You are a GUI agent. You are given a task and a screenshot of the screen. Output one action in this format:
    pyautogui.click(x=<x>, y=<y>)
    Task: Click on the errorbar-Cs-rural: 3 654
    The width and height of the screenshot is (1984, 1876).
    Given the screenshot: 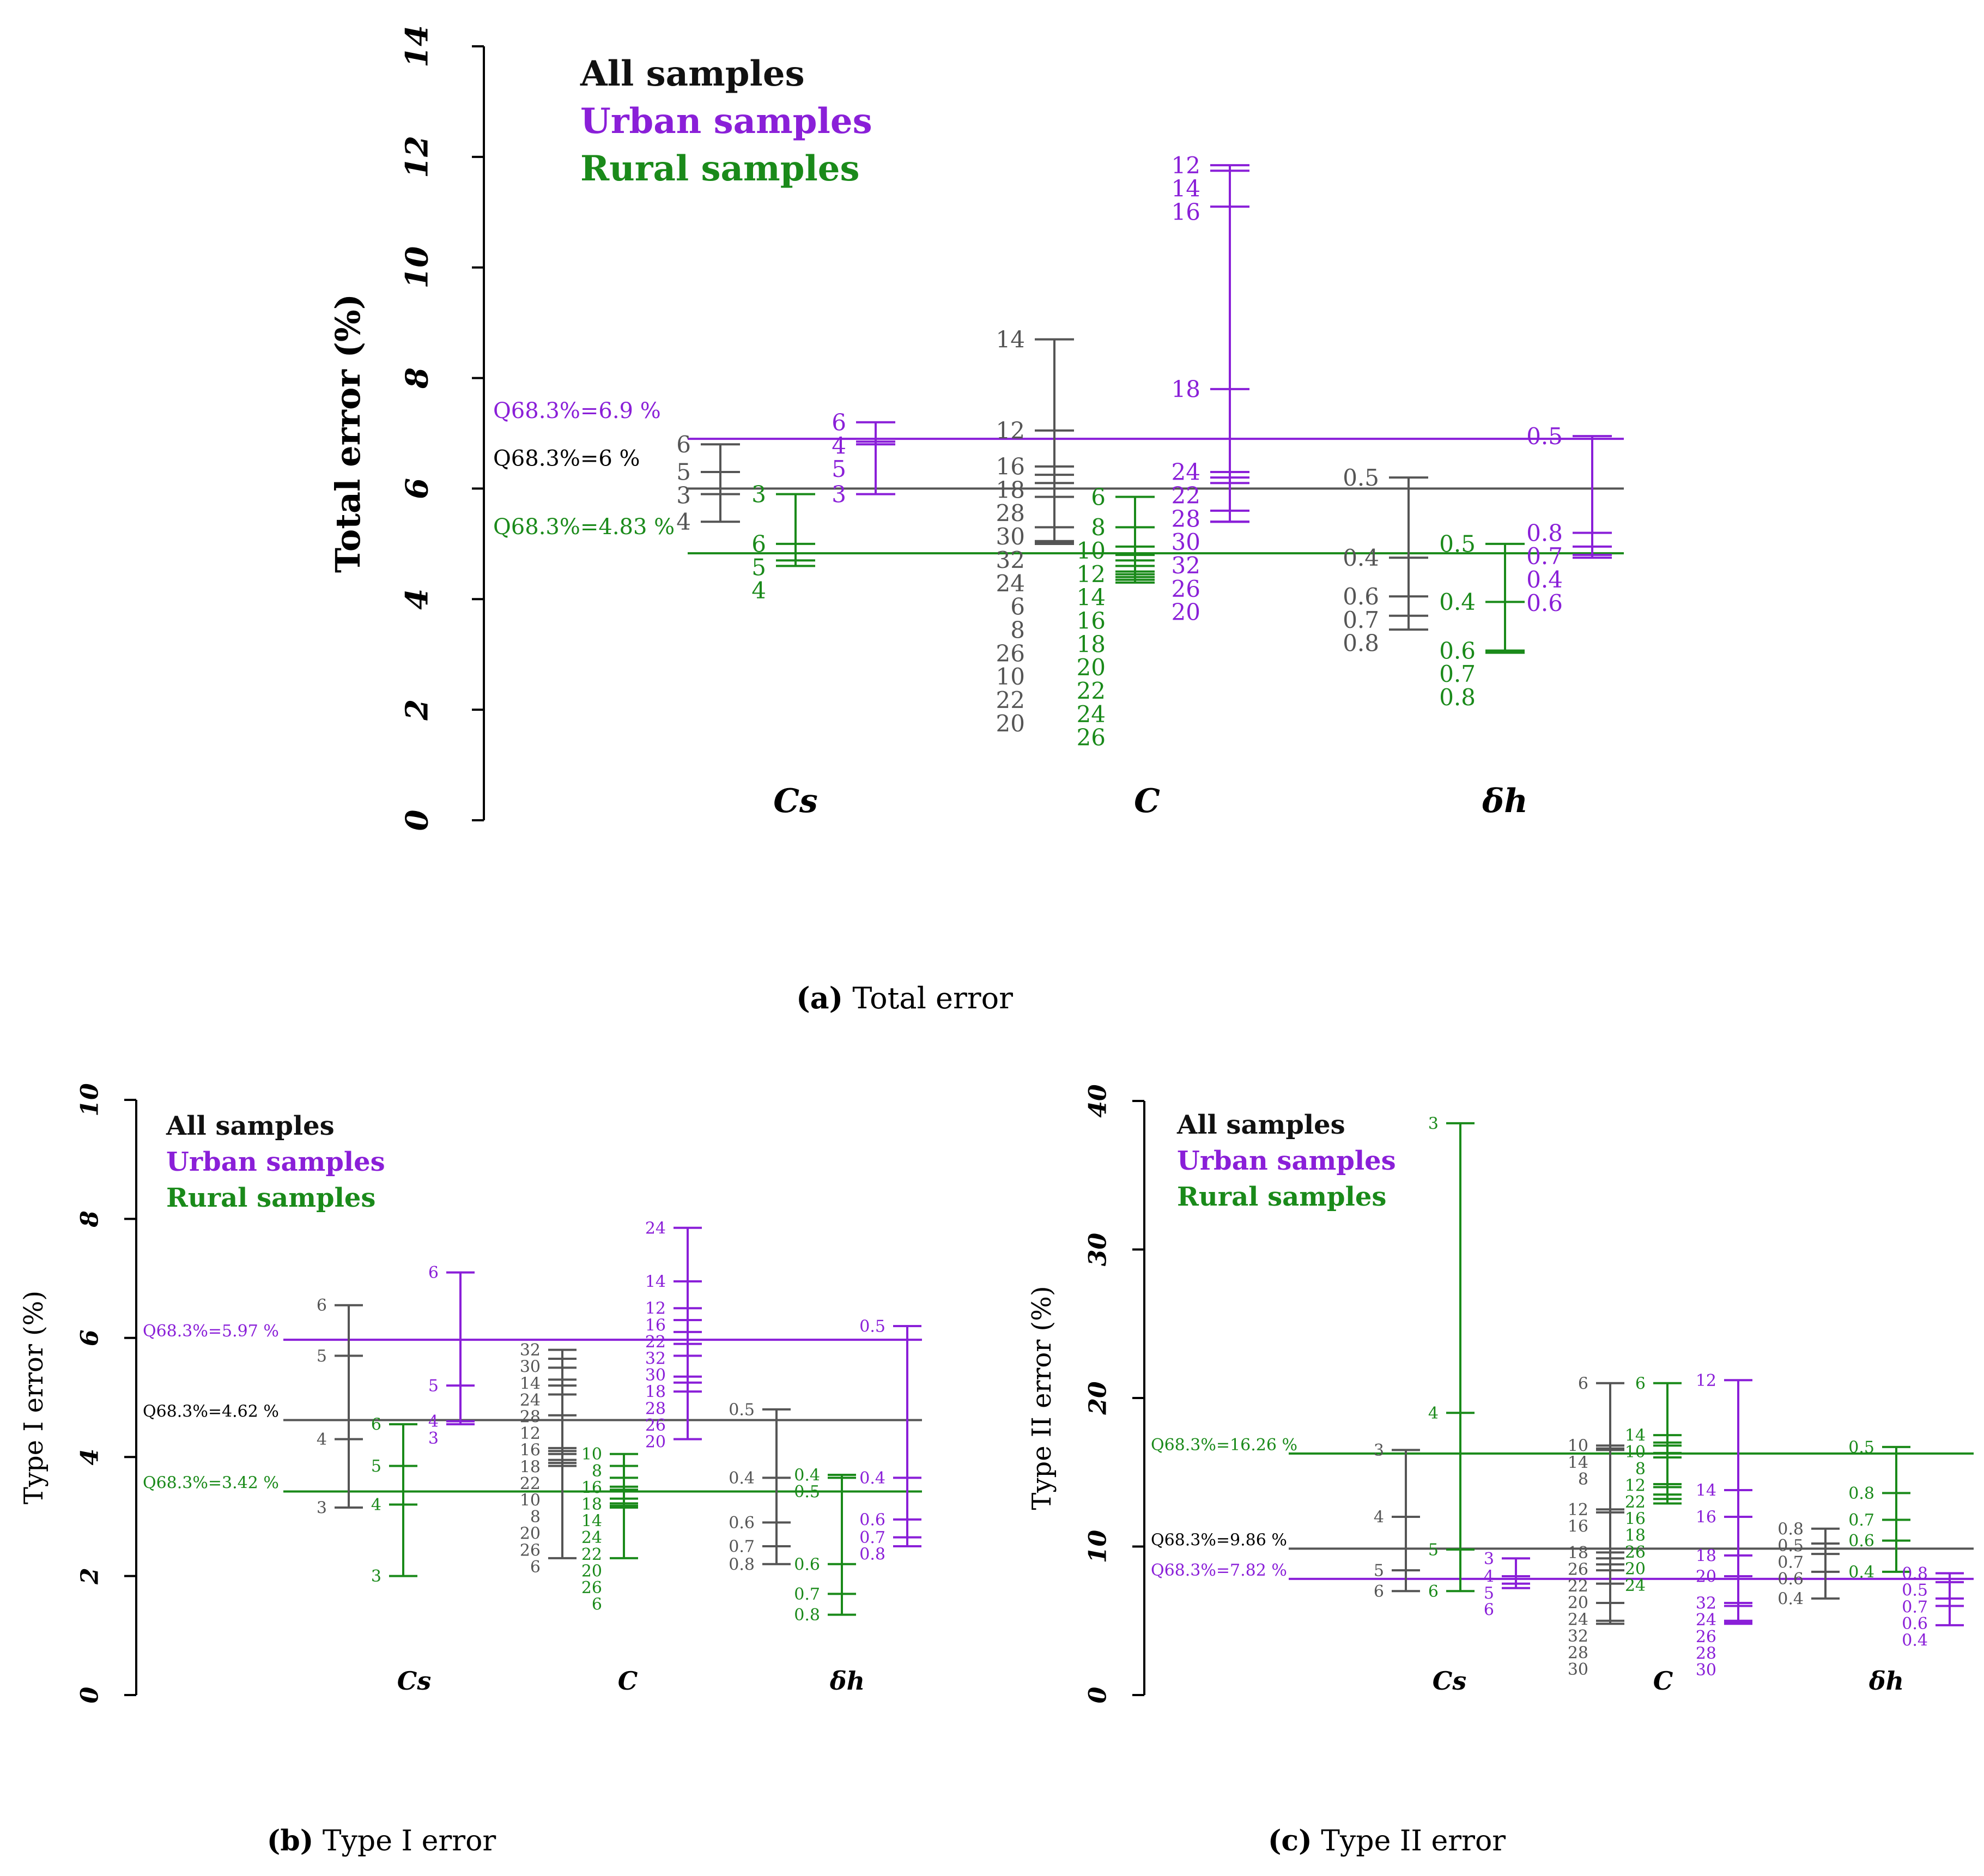 What is the action you would take?
    pyautogui.click(x=783, y=542)
    